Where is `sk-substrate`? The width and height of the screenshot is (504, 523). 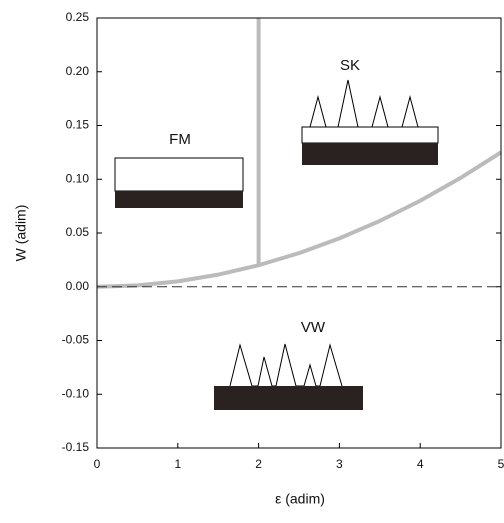 sk-substrate is located at coordinates (370, 154).